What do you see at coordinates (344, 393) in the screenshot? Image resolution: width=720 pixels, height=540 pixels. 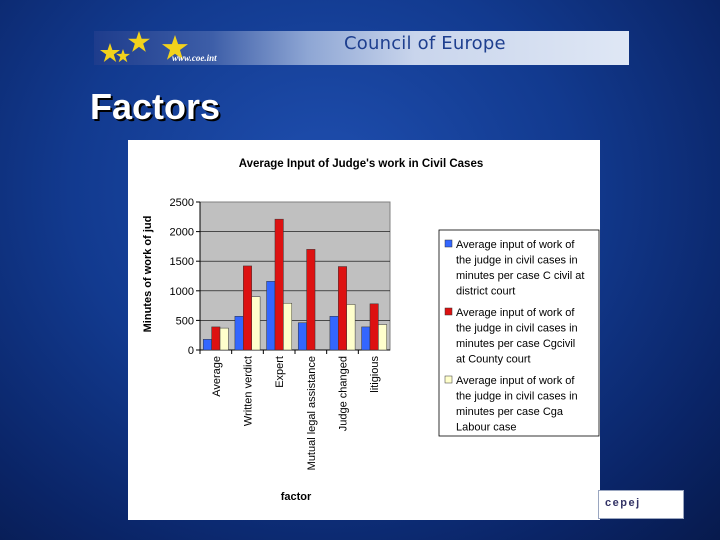 I see `x-tick-label: Judge changed` at bounding box center [344, 393].